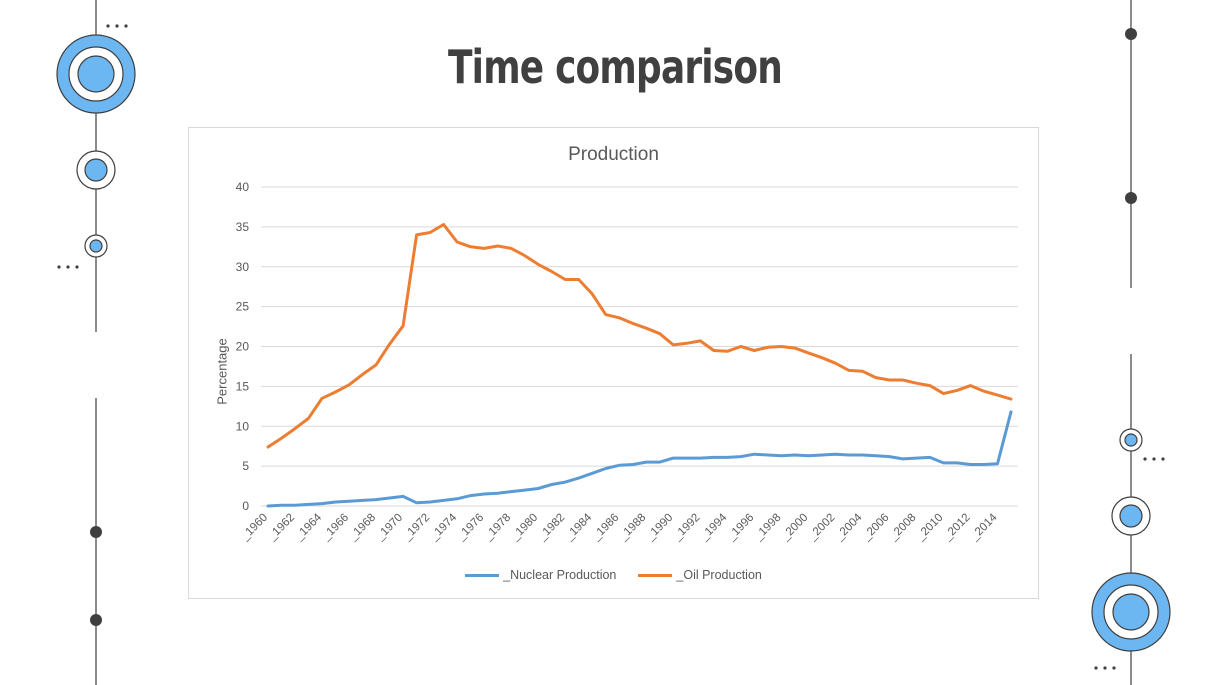 This screenshot has width=1230, height=685. I want to click on decor-circle-large-bottom-right, so click(1131, 612).